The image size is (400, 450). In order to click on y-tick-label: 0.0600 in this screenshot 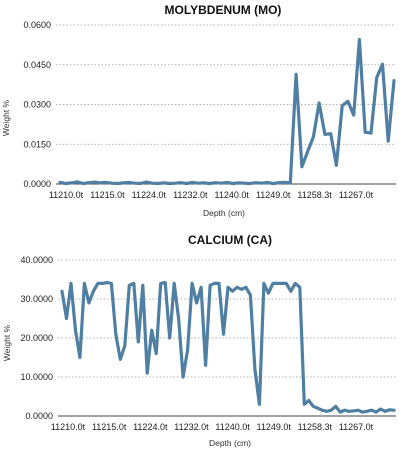, I will do `click(37, 25)`.